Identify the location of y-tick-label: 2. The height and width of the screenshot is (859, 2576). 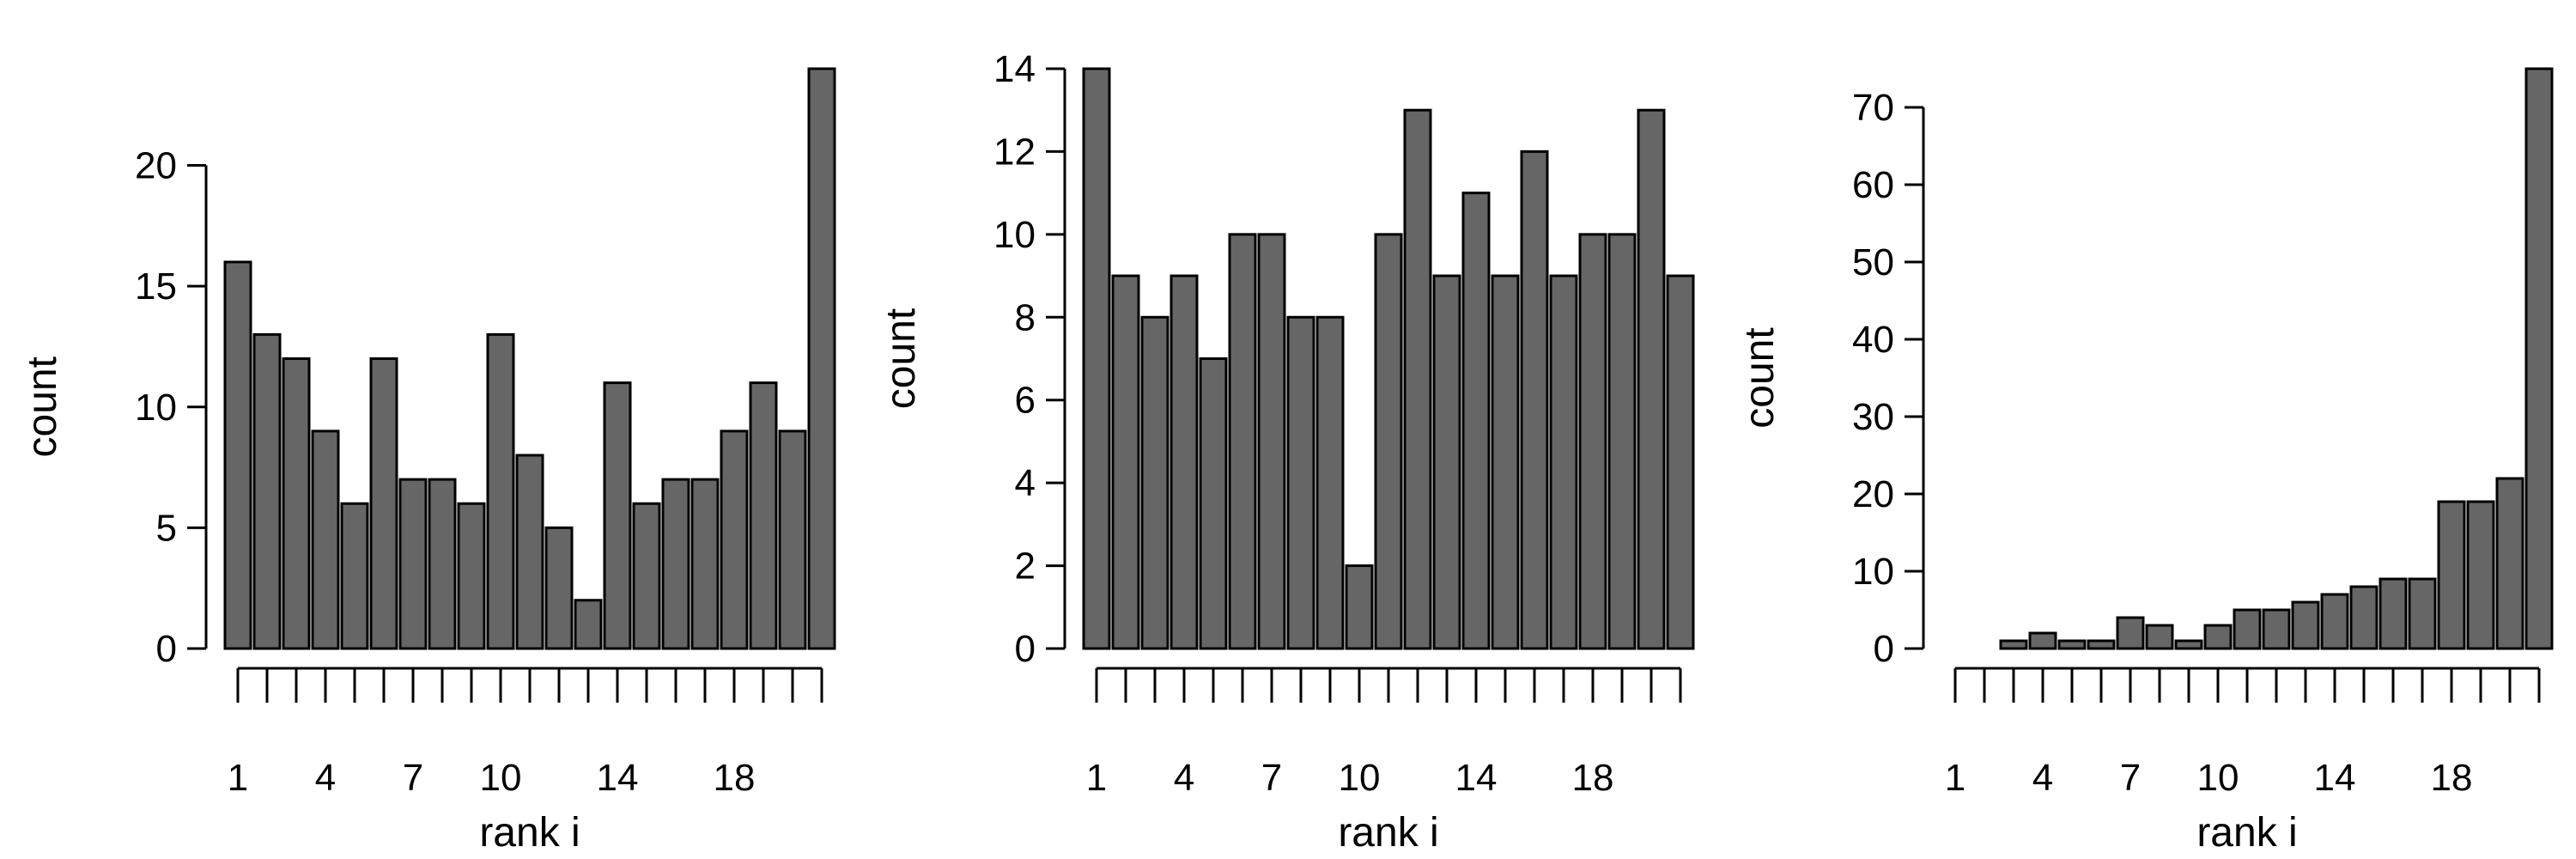
(1025, 567).